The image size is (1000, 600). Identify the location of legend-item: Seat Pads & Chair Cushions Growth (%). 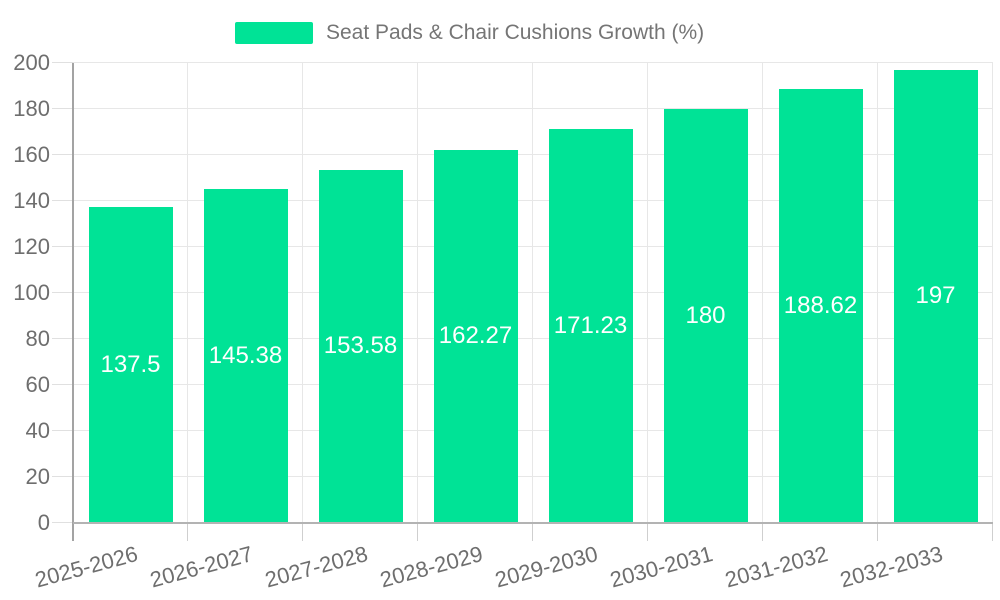
(469, 33).